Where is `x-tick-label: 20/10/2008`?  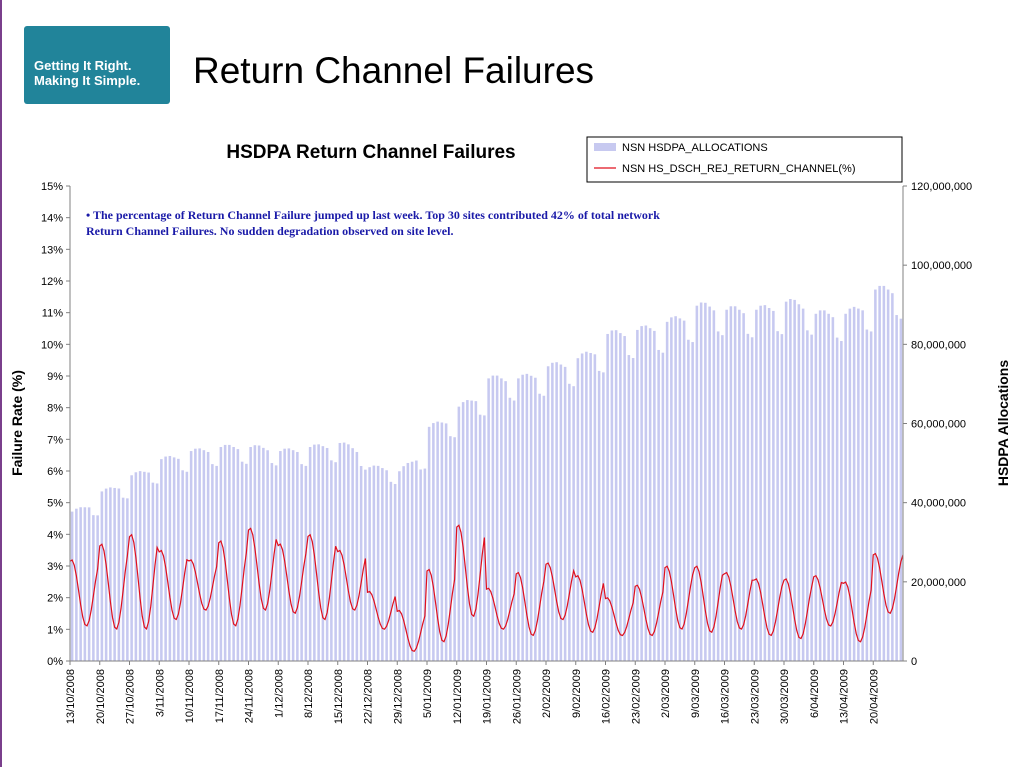 x-tick-label: 20/10/2008 is located at coordinates (101, 696).